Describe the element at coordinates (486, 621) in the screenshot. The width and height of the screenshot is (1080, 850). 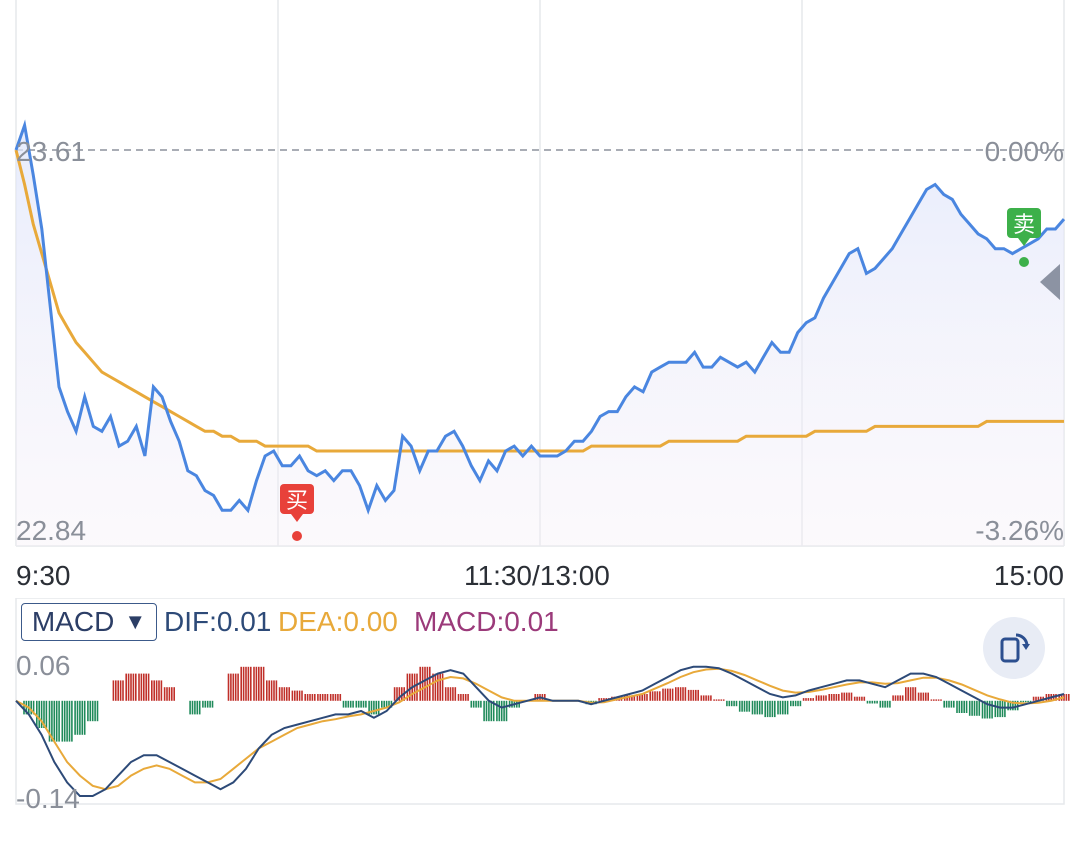
I see `macd-value: MACD:0.01` at that location.